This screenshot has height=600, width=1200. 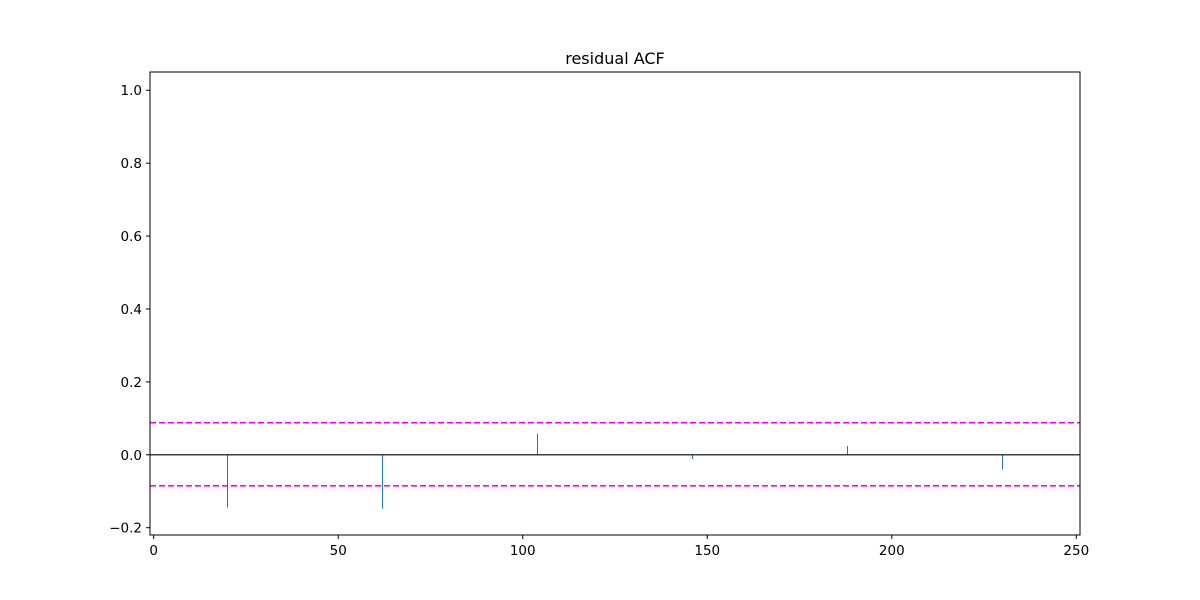 I want to click on y-tick-label: 0.4, so click(x=131, y=310).